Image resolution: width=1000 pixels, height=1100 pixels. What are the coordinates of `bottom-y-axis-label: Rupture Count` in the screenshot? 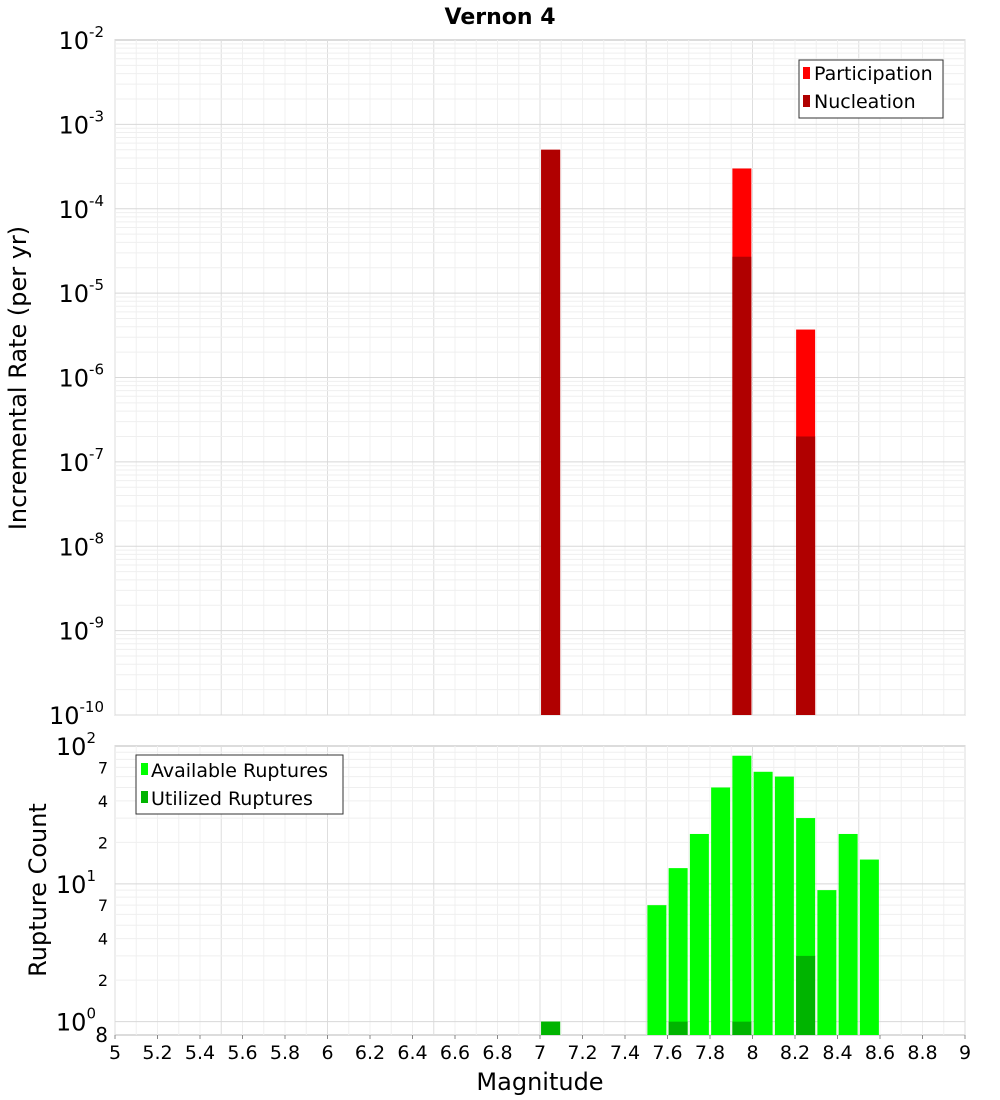 It's located at (38, 890).